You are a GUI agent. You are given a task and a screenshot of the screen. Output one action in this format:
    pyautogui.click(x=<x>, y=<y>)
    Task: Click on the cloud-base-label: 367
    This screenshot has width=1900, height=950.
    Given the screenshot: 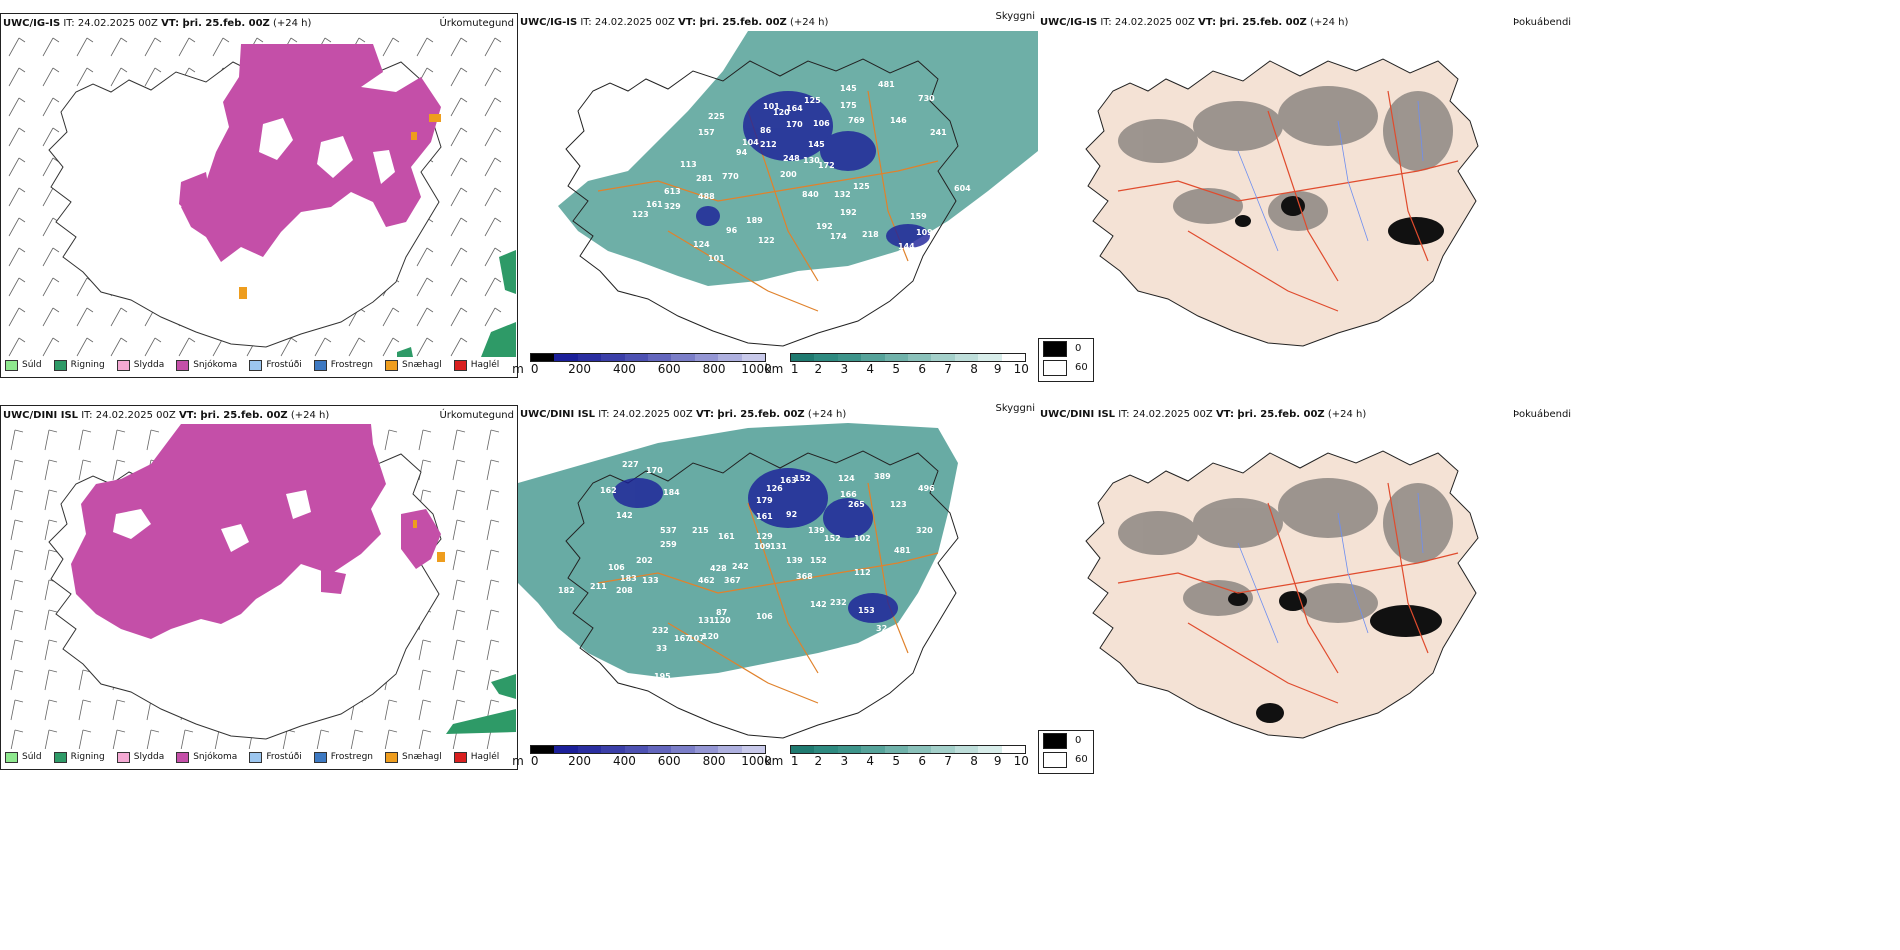 What is the action you would take?
    pyautogui.click(x=732, y=580)
    